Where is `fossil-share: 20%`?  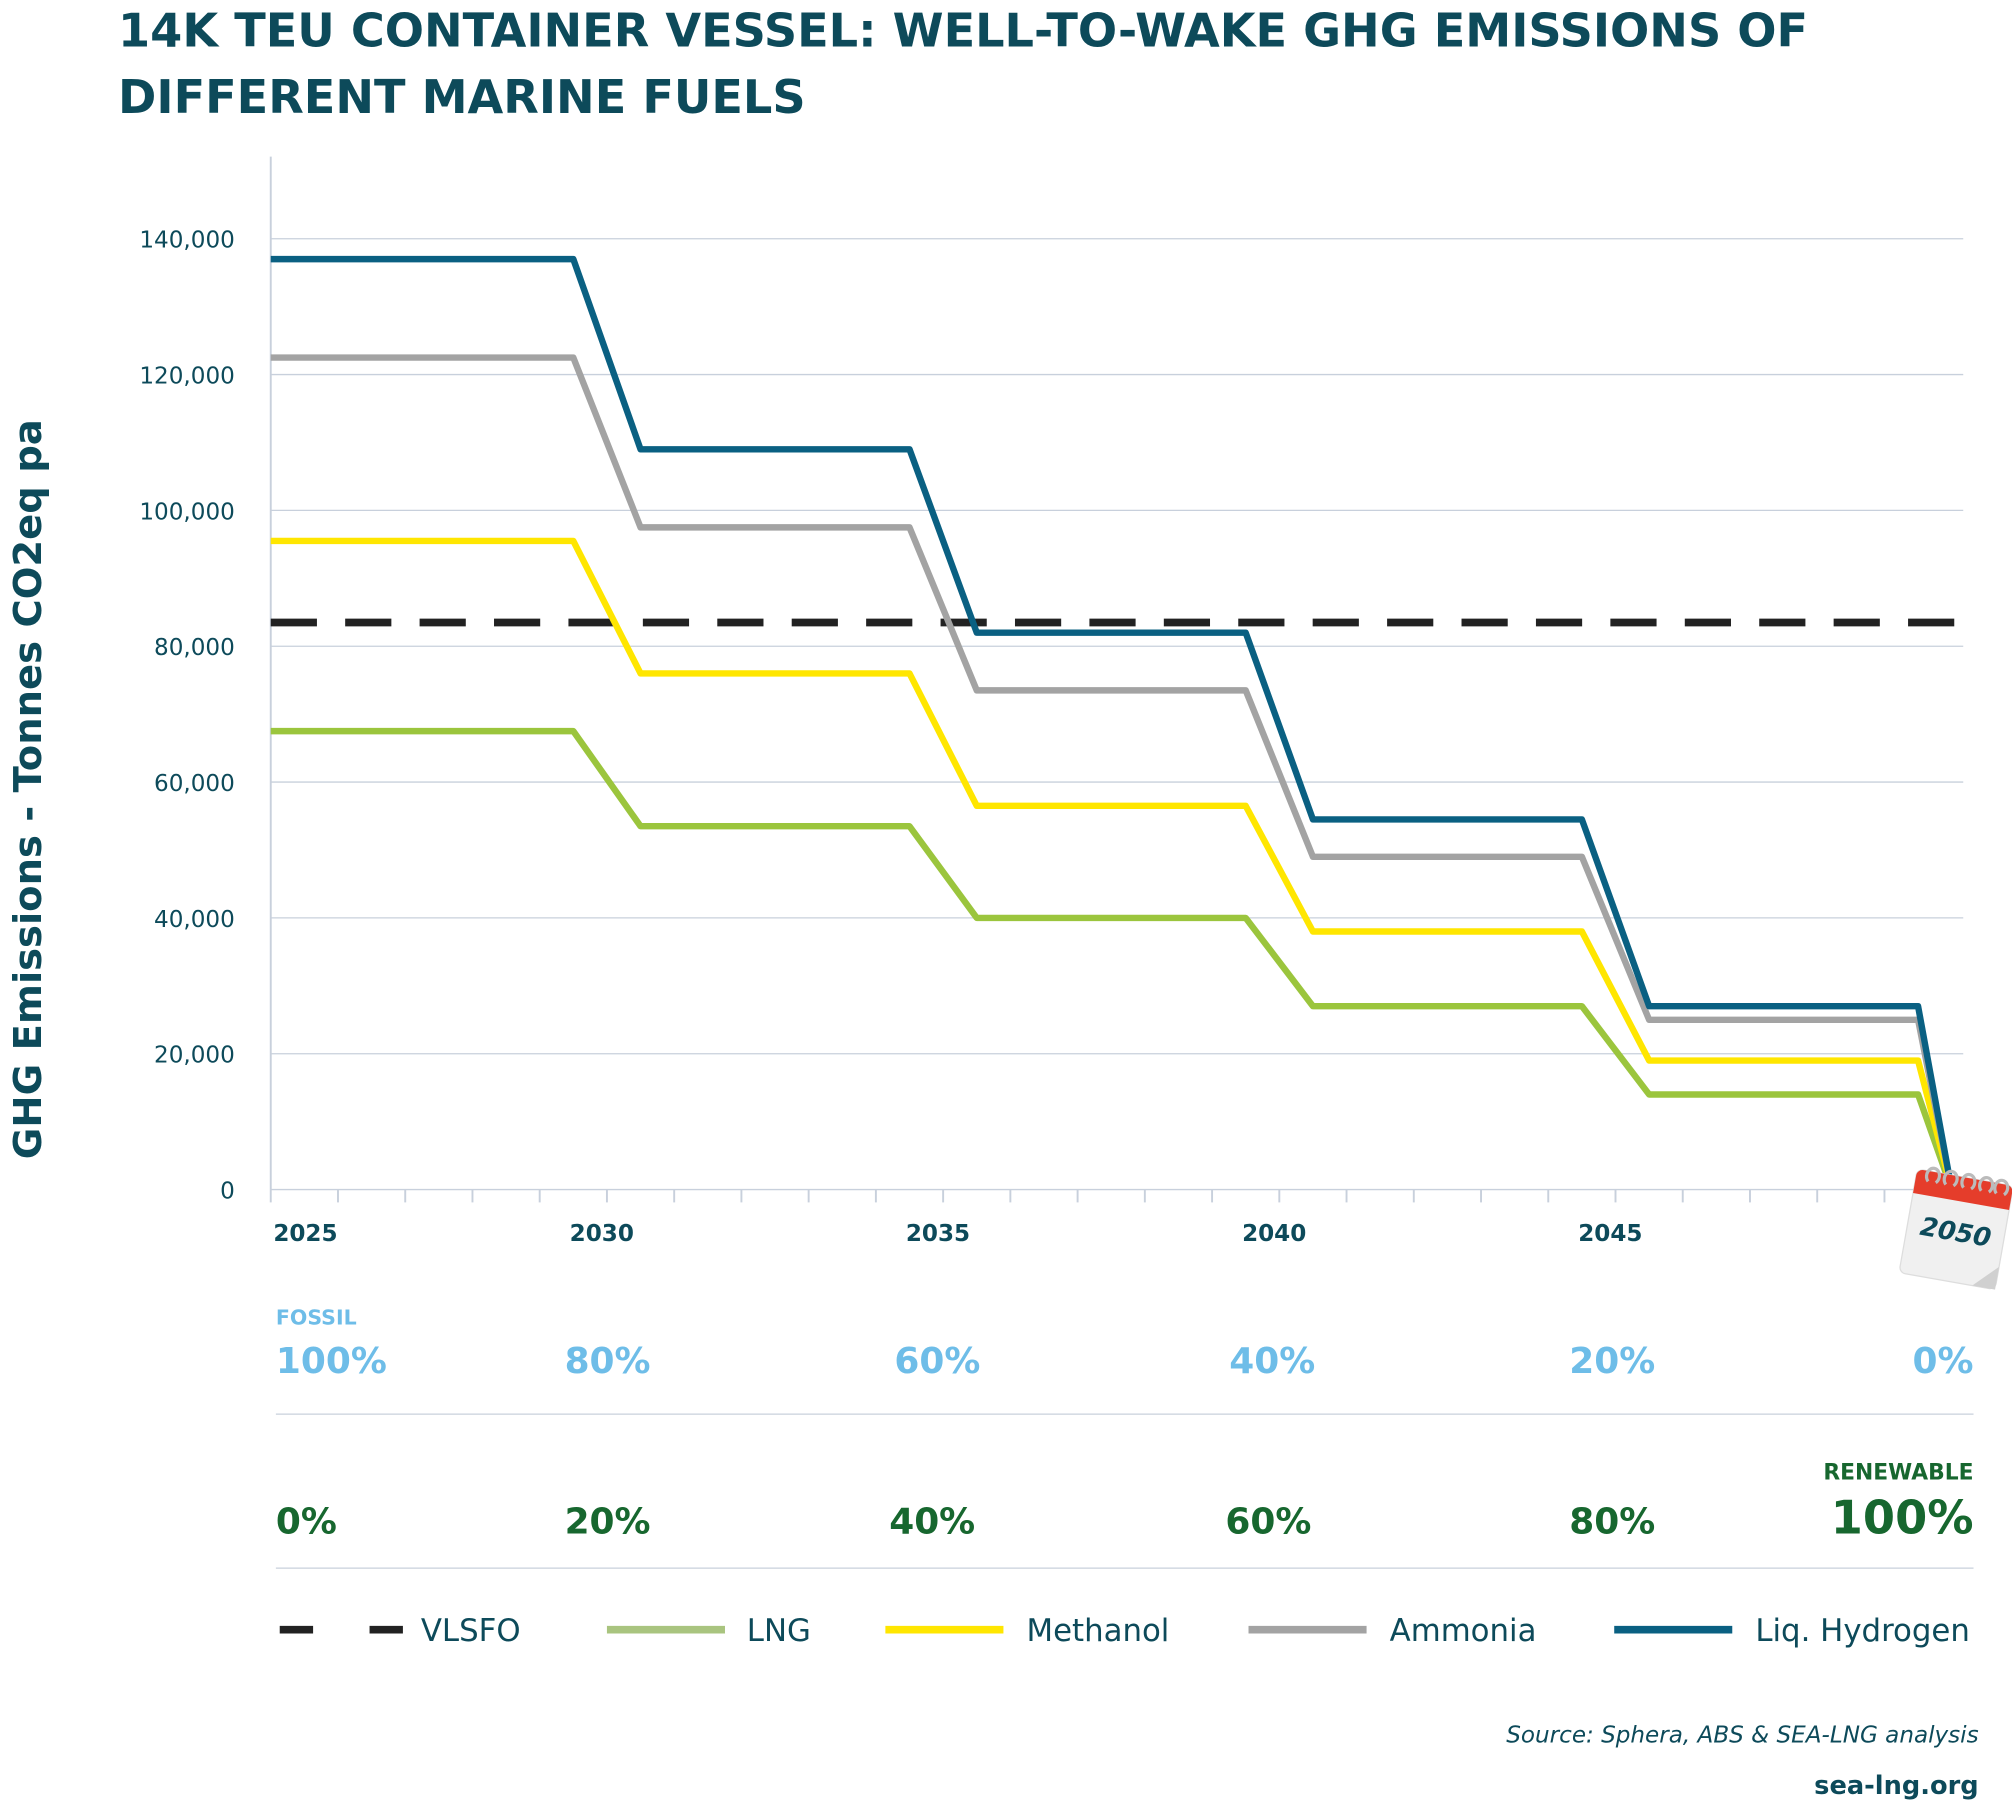 fossil-share: 20% is located at coordinates (1612, 1361).